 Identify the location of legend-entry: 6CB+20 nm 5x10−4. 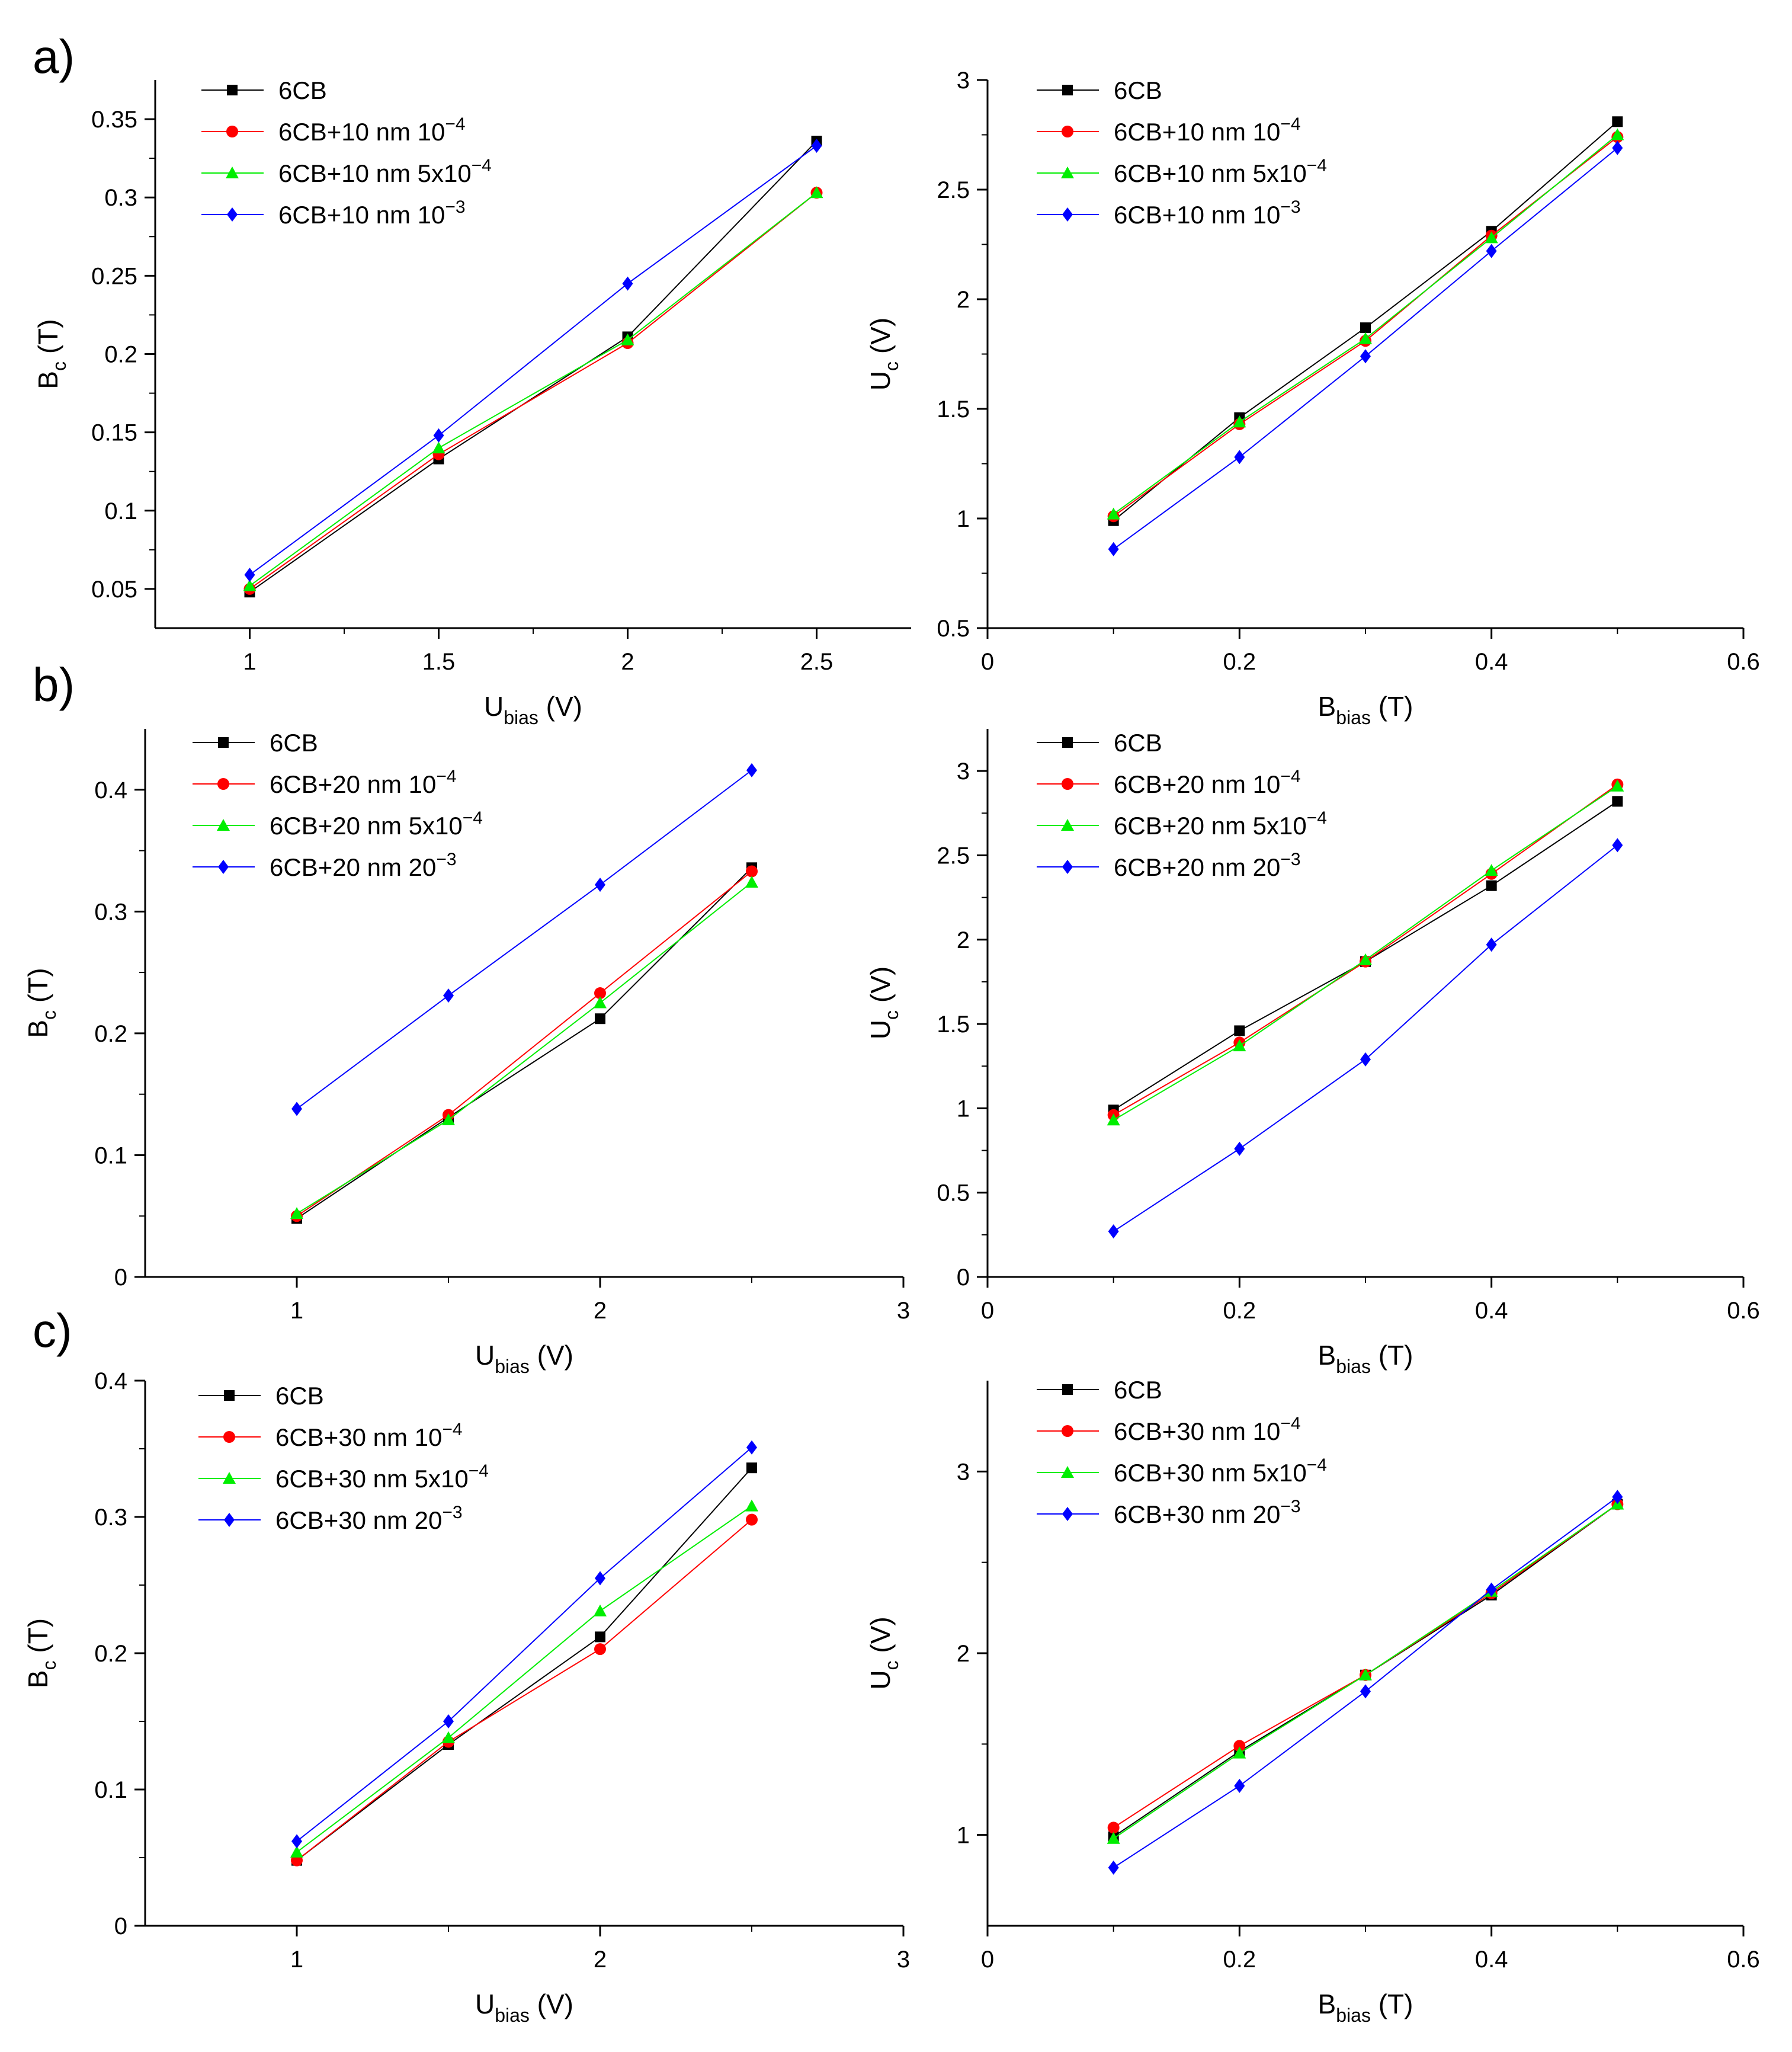
(1220, 824).